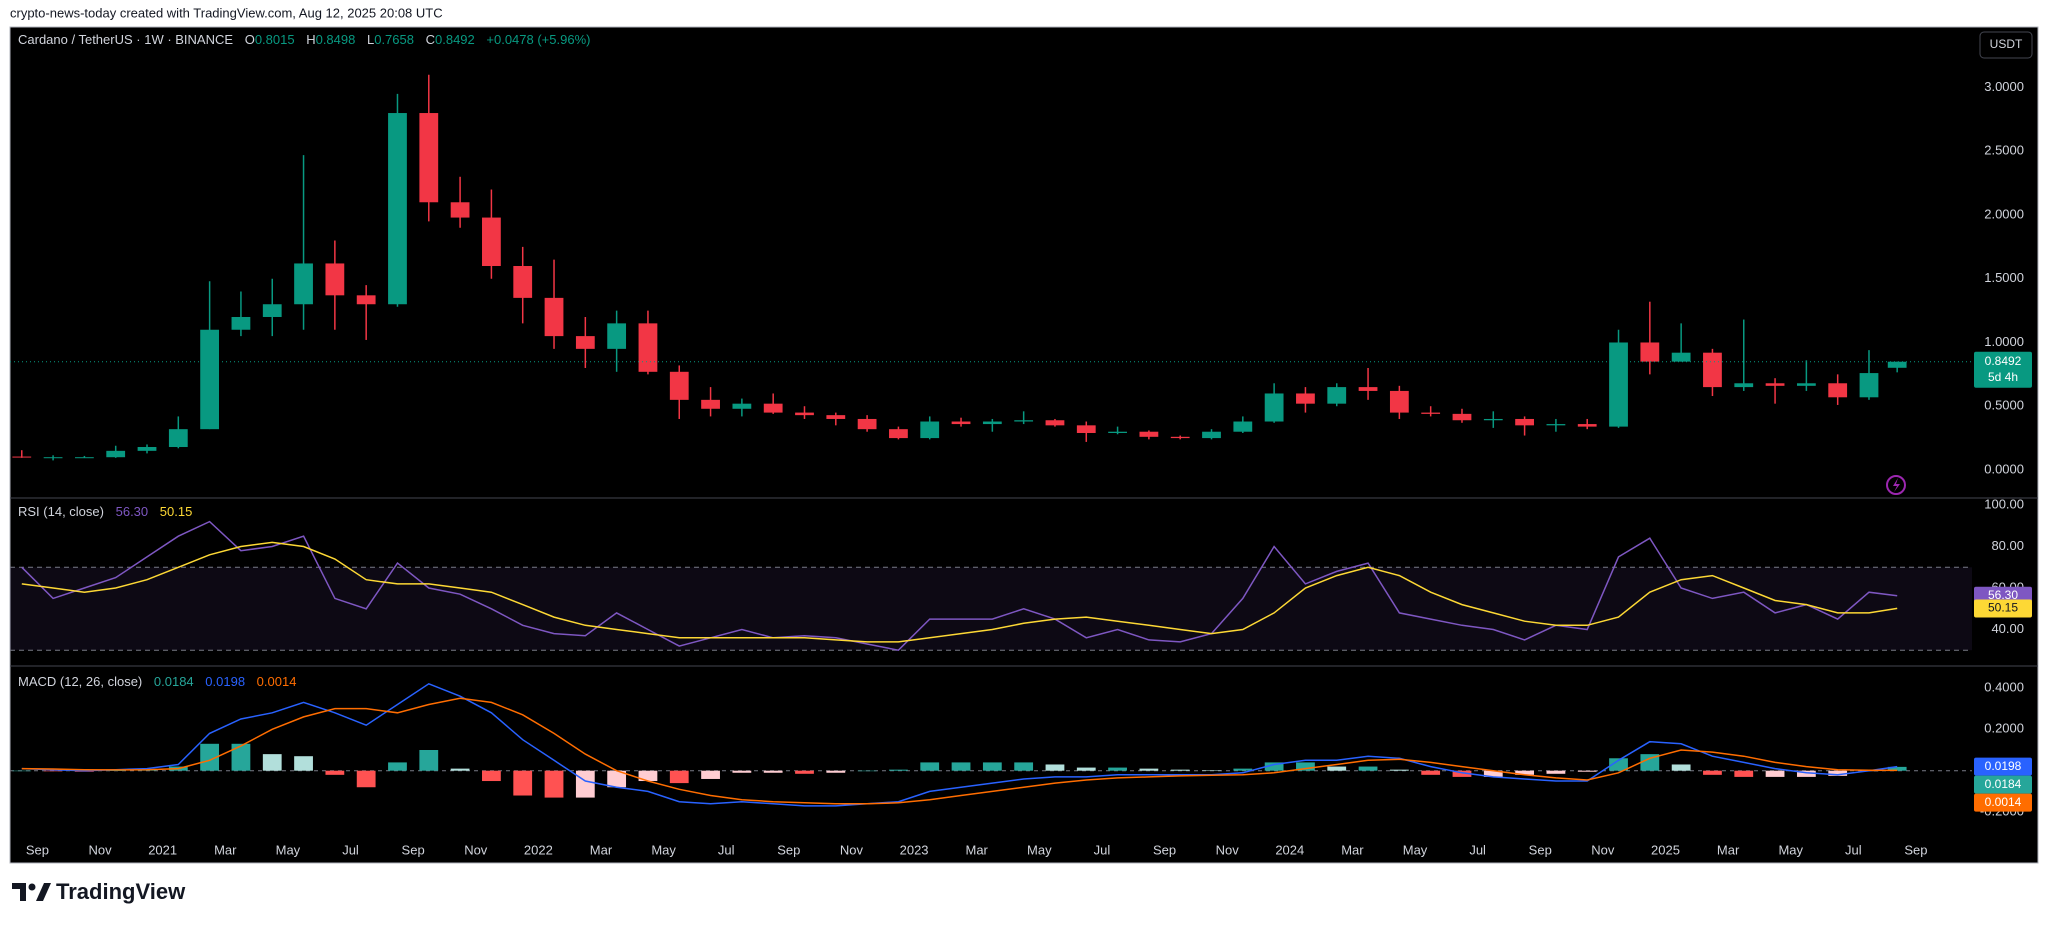 The width and height of the screenshot is (2048, 925). Describe the element at coordinates (80, 681) in the screenshot. I see `macd-title: MACD (12, 26, close)` at that location.